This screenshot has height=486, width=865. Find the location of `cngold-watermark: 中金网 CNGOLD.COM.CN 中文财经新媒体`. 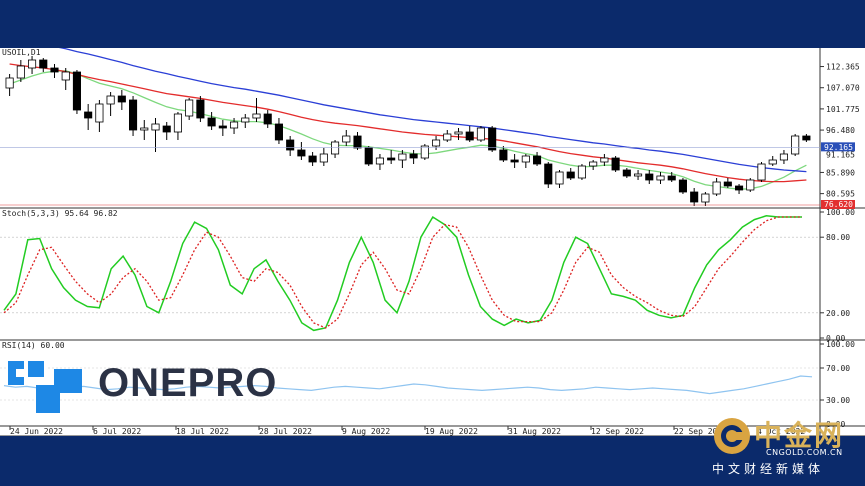

cngold-watermark: 中金网 CNGOLD.COM.CN 中文财经新媒体 is located at coordinates (785, 449).